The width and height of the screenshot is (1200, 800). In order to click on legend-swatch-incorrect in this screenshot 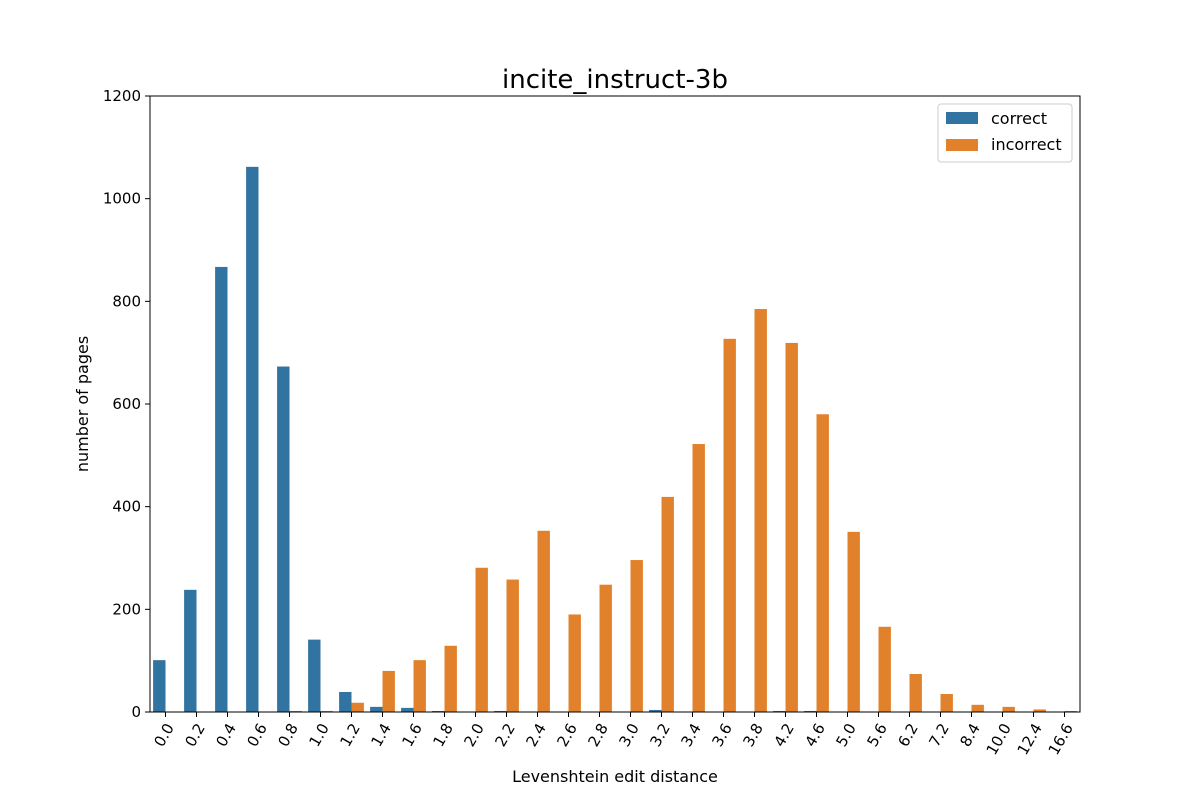, I will do `click(962, 145)`.